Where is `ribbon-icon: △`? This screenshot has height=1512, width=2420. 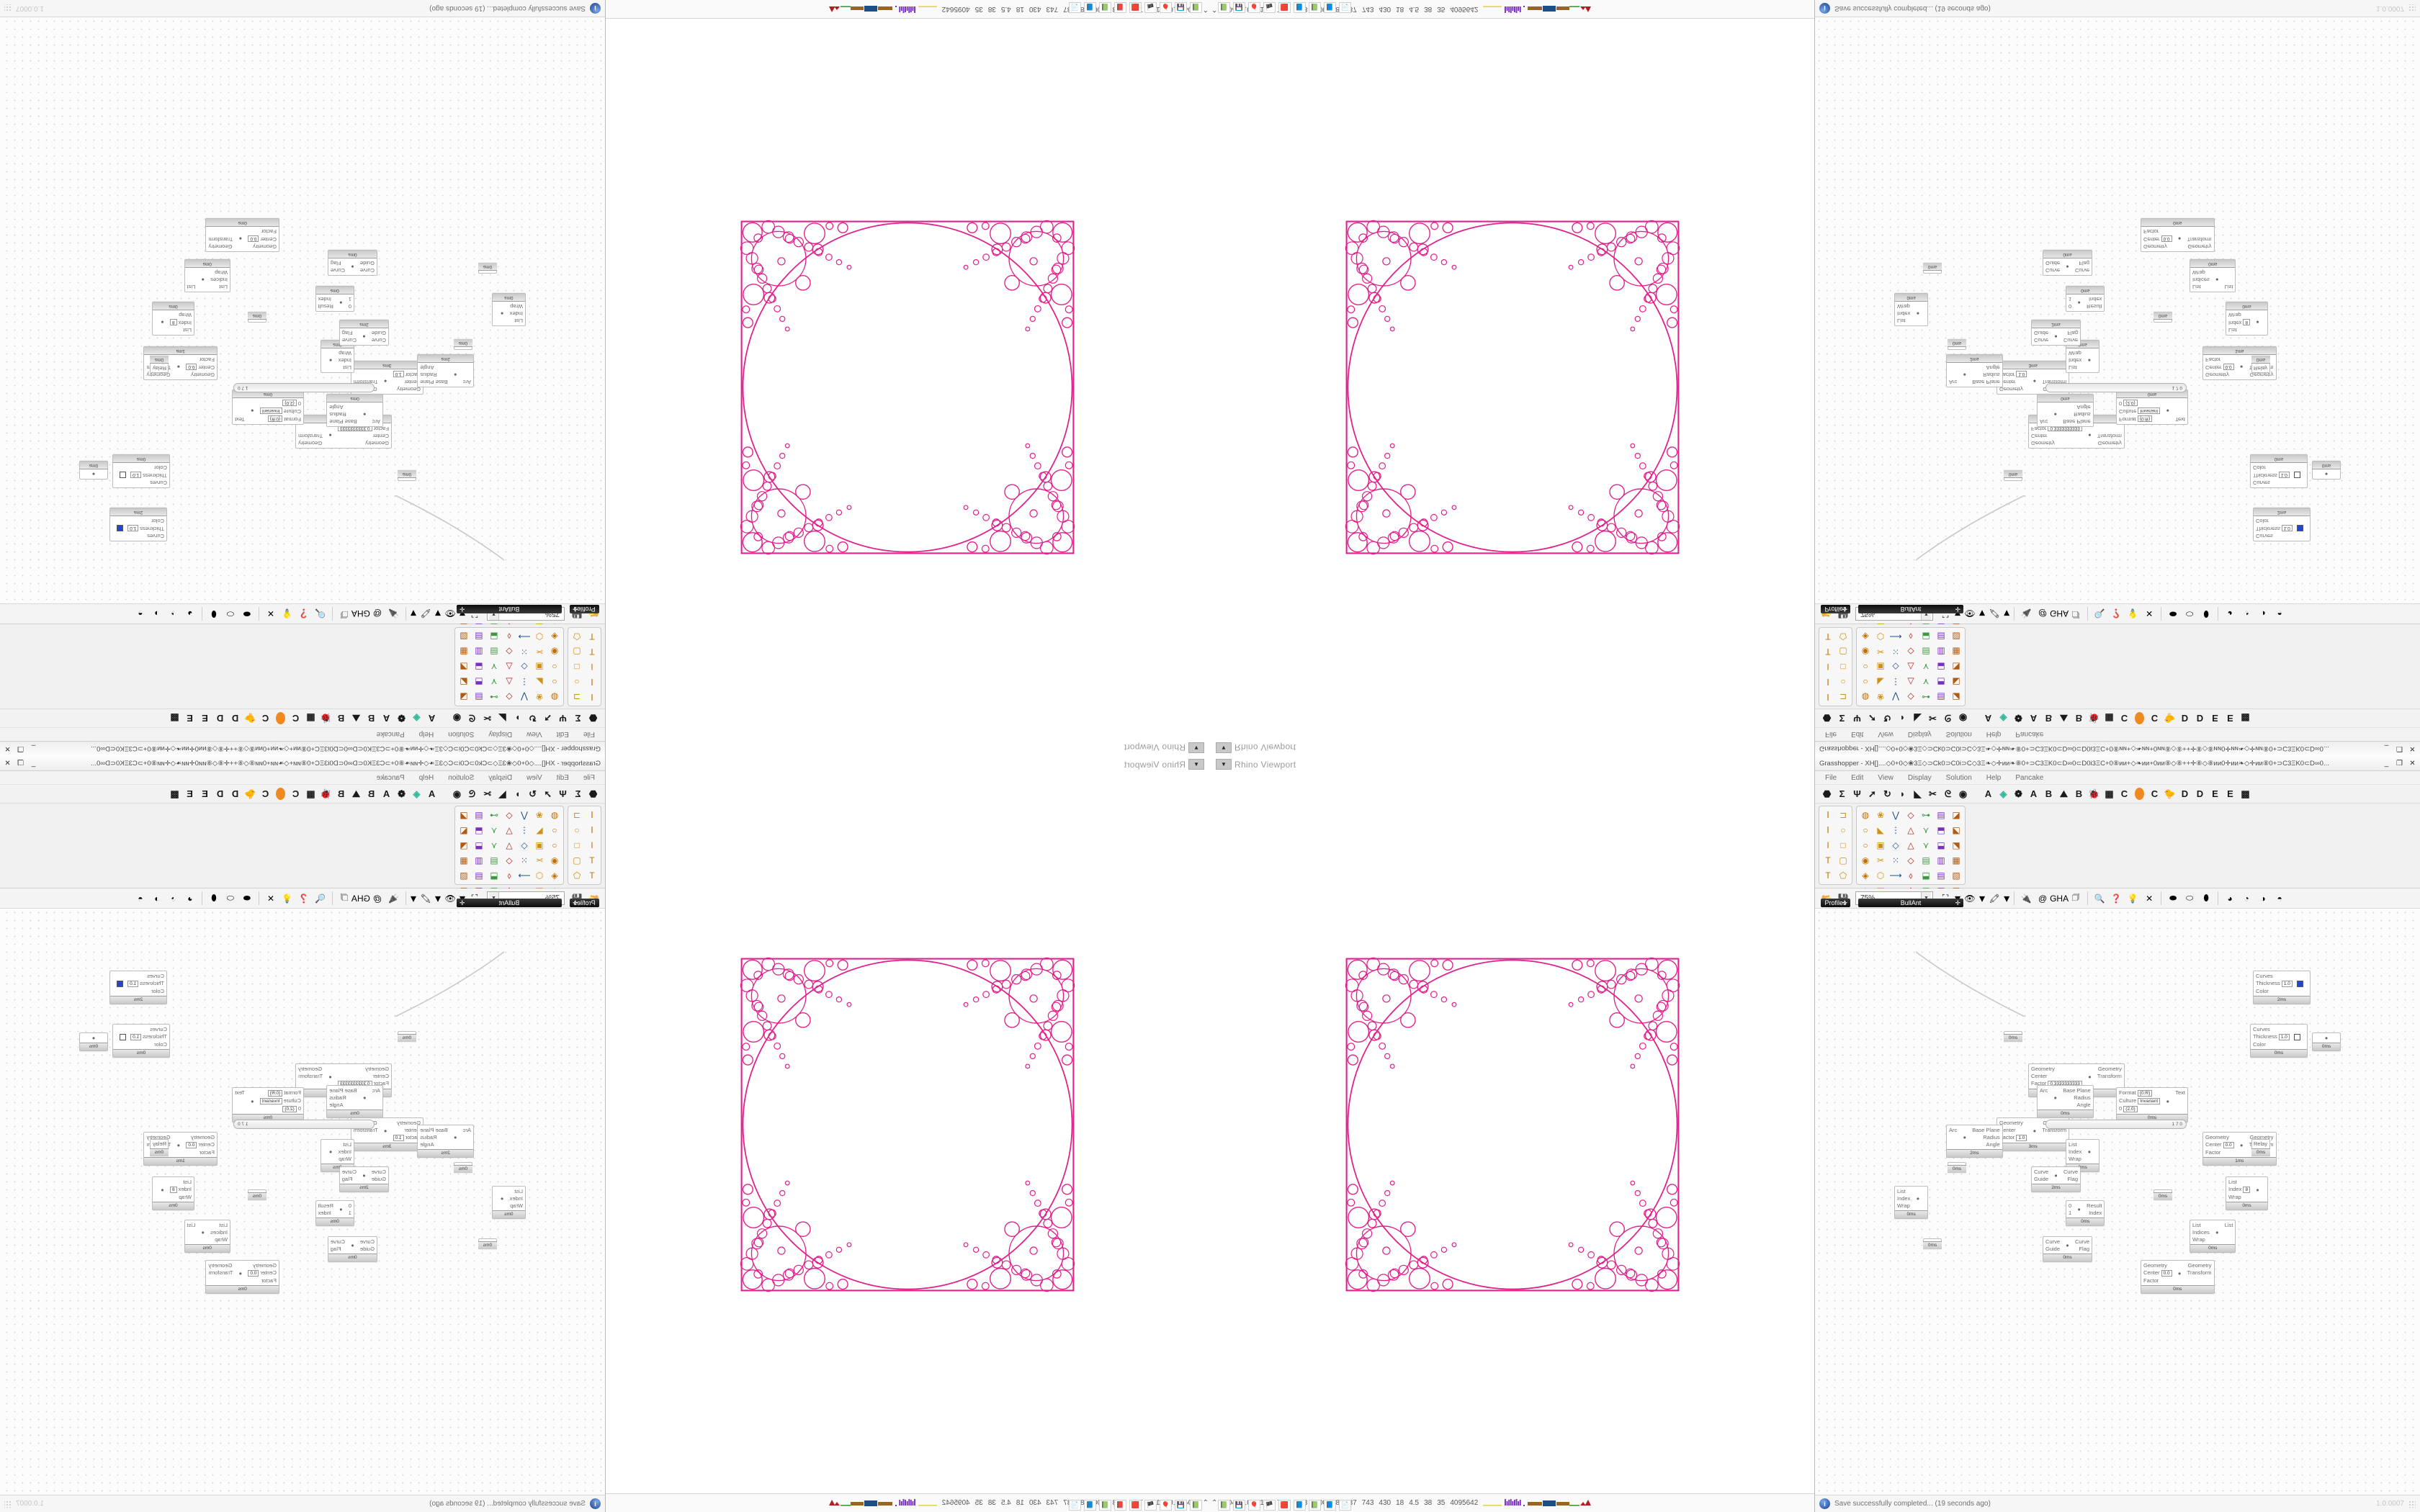
ribbon-icon: △ is located at coordinates (509, 845).